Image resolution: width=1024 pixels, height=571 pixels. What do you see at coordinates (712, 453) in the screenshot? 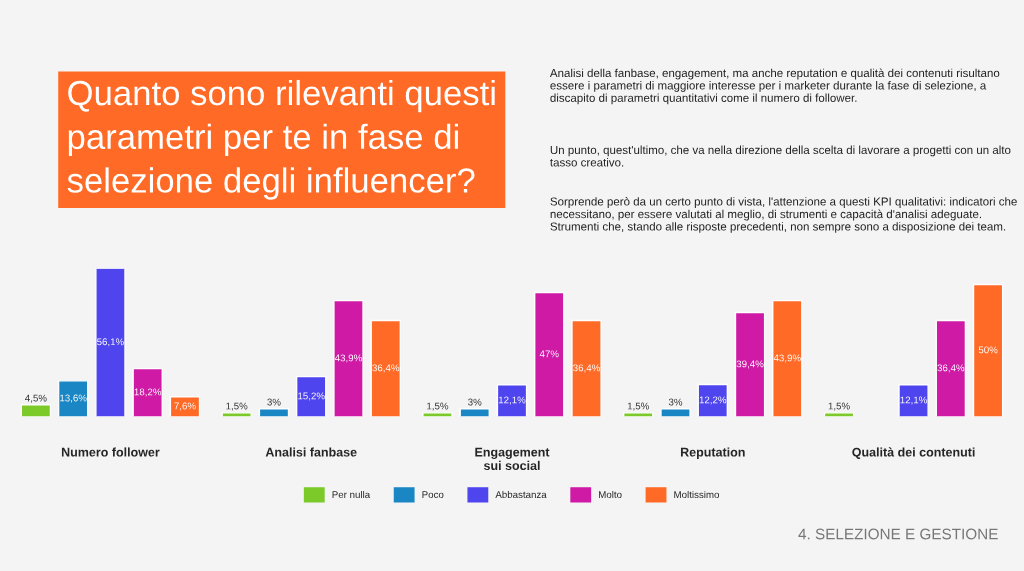
I see `x-tick-label: Reputation` at bounding box center [712, 453].